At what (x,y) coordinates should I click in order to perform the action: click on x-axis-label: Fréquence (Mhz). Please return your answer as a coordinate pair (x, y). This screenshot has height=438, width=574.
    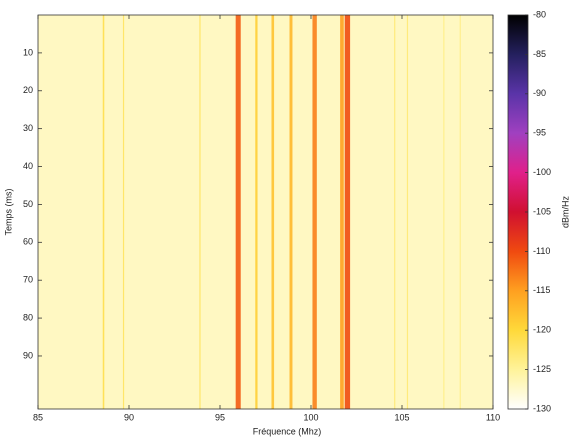
    Looking at the image, I should click on (287, 431).